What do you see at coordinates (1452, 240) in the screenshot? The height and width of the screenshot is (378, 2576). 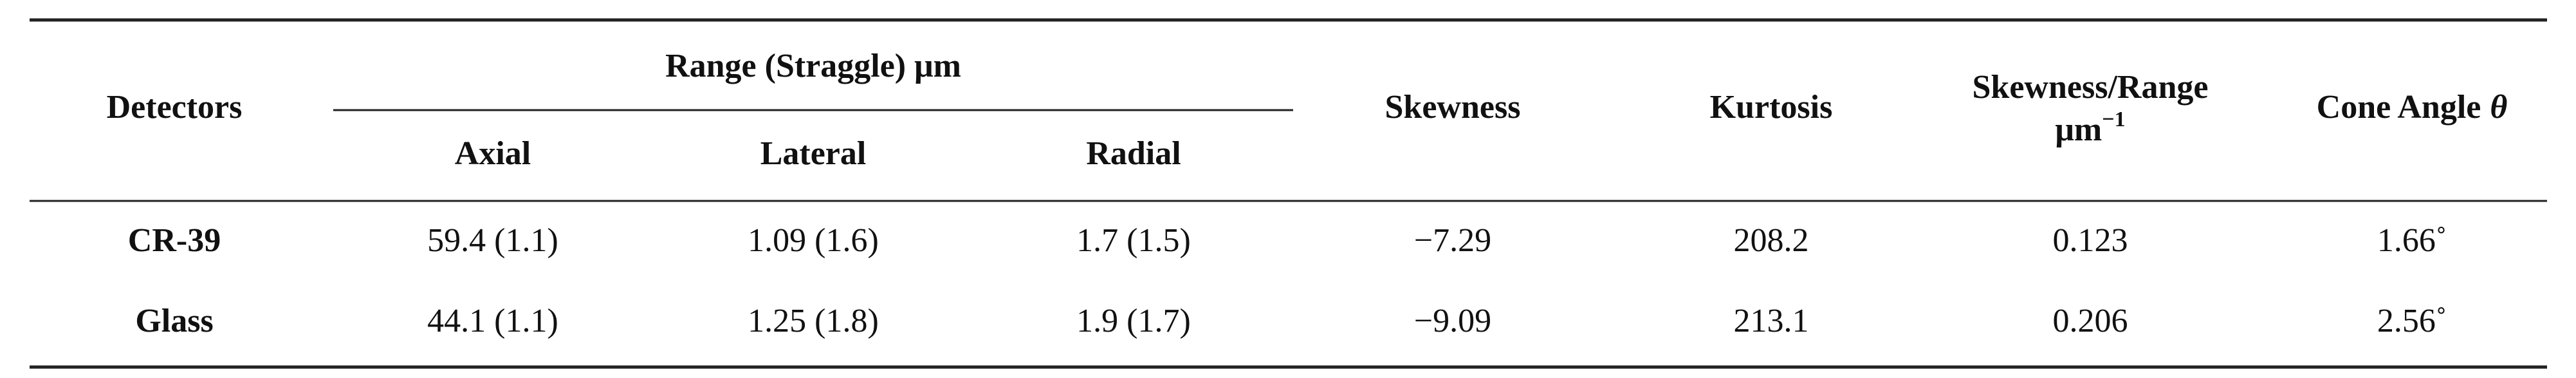 I see `cell: −7.29` at bounding box center [1452, 240].